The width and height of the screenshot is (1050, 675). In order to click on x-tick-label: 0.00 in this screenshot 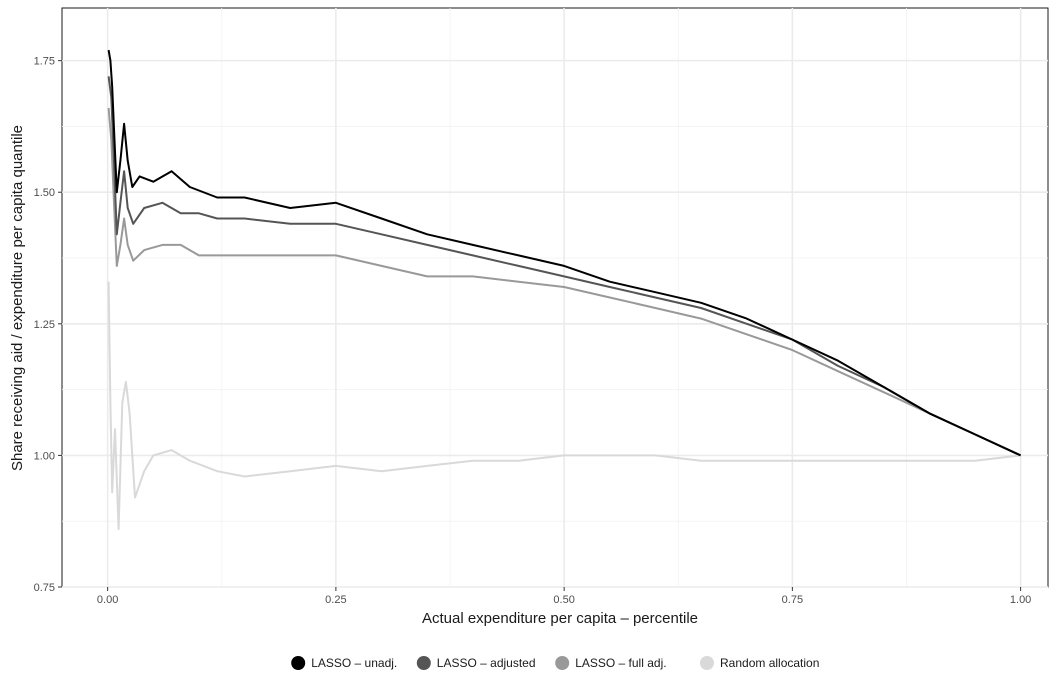, I will do `click(107, 600)`.